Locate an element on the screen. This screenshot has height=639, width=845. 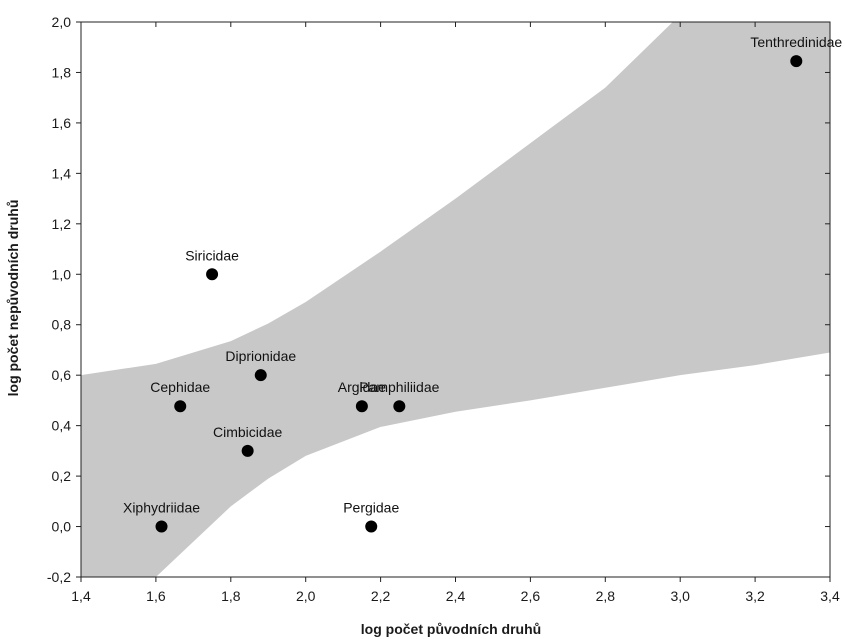
y-tick-label: 1,4 is located at coordinates (62, 173).